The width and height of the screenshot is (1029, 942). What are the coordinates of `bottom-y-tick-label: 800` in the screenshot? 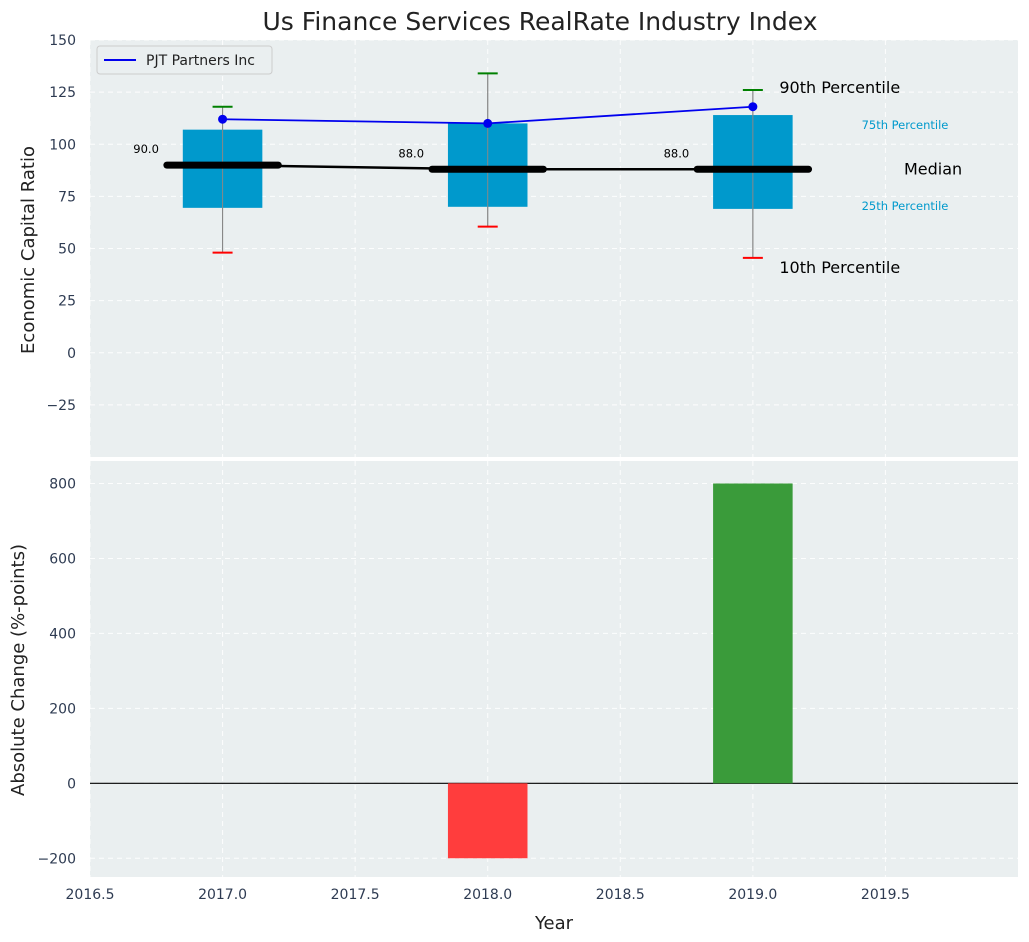 It's located at (62, 484).